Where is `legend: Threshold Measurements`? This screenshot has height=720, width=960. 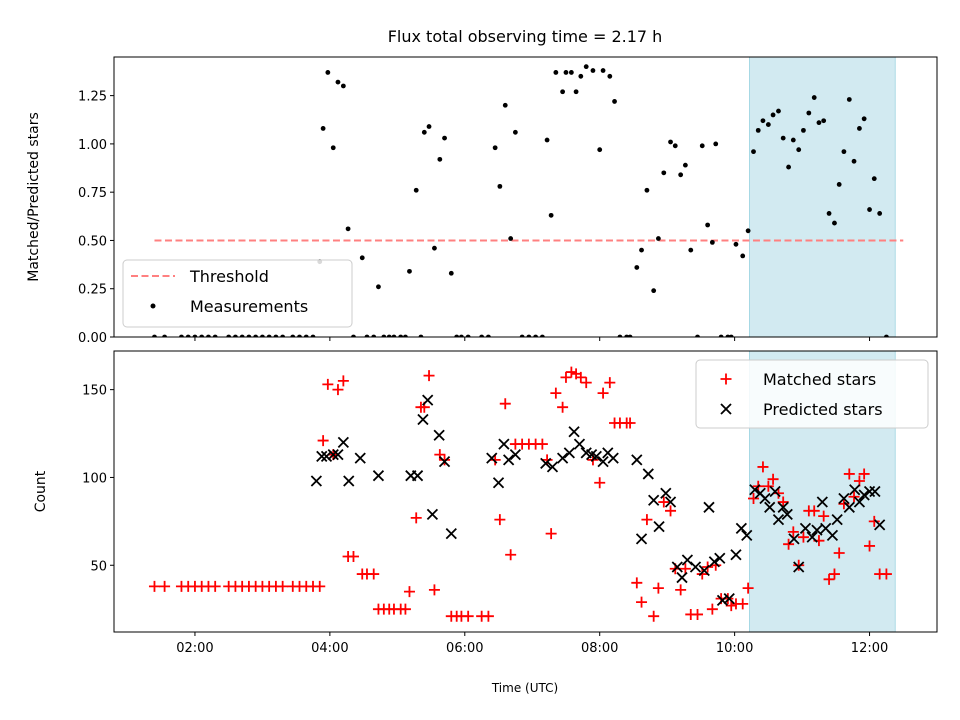
legend: Threshold Measurements is located at coordinates (237, 293).